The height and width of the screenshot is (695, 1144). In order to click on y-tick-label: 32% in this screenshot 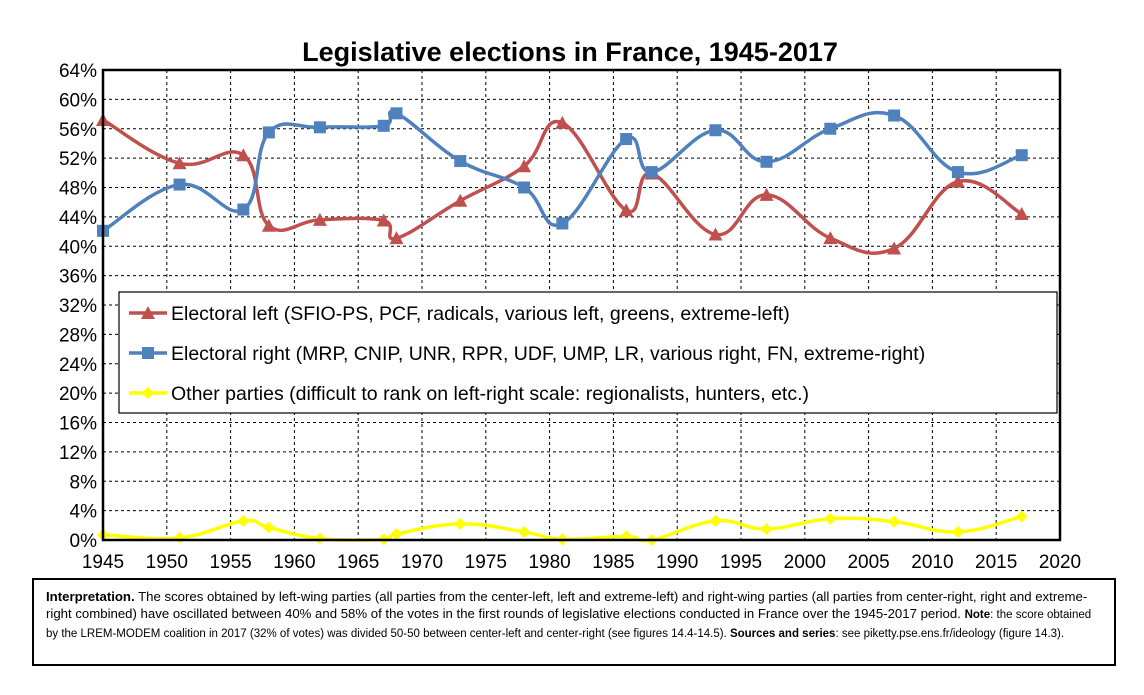, I will do `click(78, 306)`.